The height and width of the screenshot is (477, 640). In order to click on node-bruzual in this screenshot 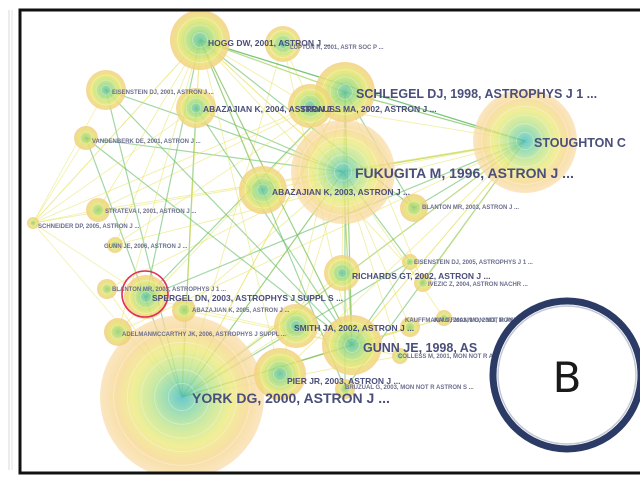, I will do `click(345, 389)`.